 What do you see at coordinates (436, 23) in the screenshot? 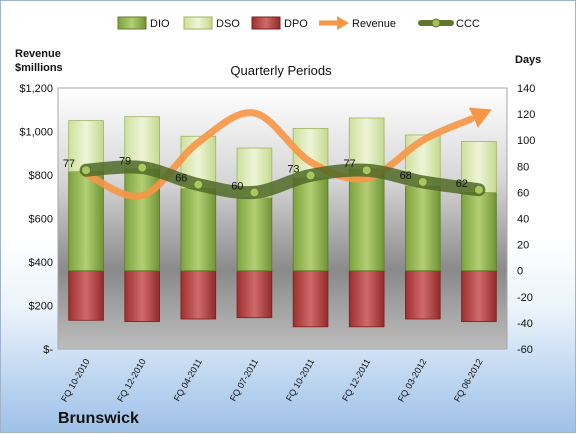
I see `legend-swatch-ccc` at bounding box center [436, 23].